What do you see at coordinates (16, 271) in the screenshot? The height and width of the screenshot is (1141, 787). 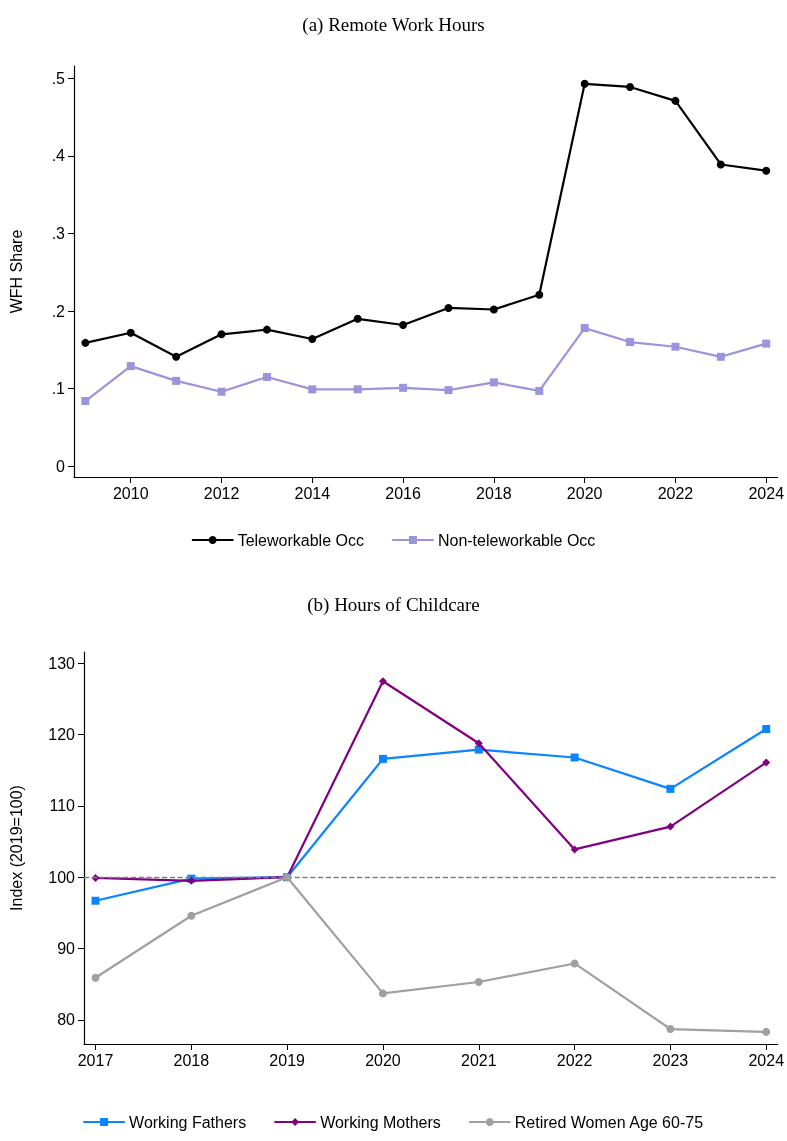 I see `y-axis-title: WFH Share` at bounding box center [16, 271].